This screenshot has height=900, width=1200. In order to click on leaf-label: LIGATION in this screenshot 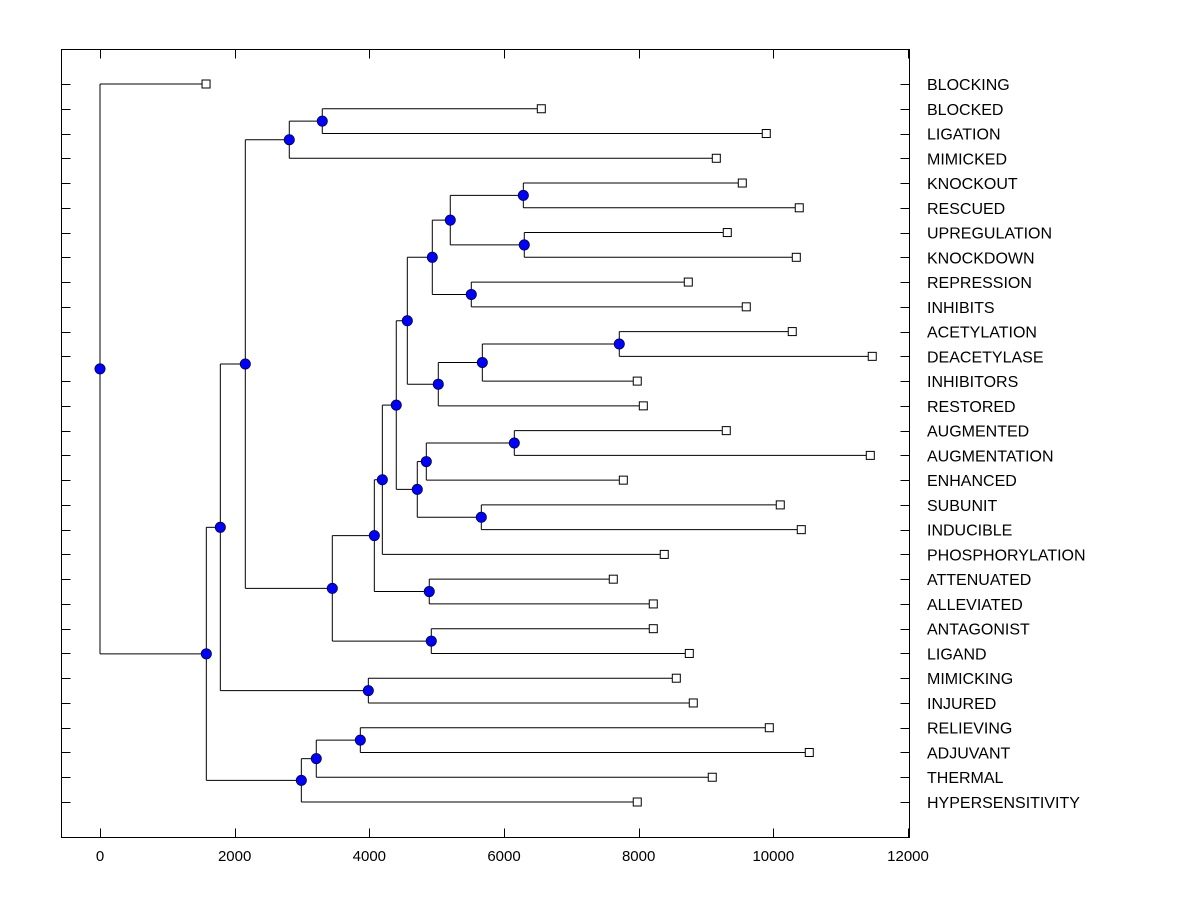, I will do `click(964, 135)`.